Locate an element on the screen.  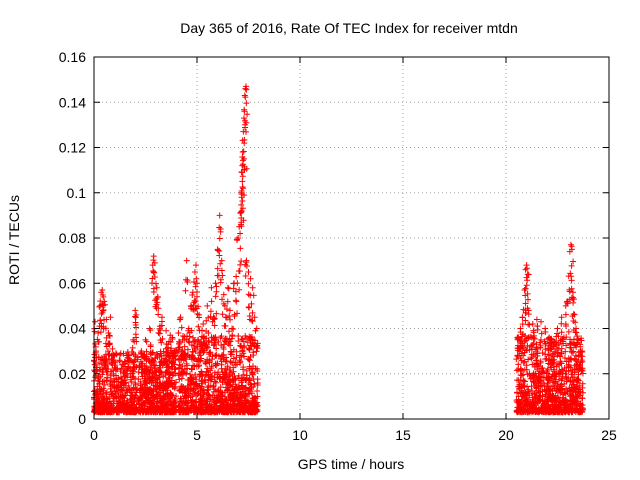
x-axis-tick-labels: 0 5 10 15 20 25 is located at coordinates (353, 435).